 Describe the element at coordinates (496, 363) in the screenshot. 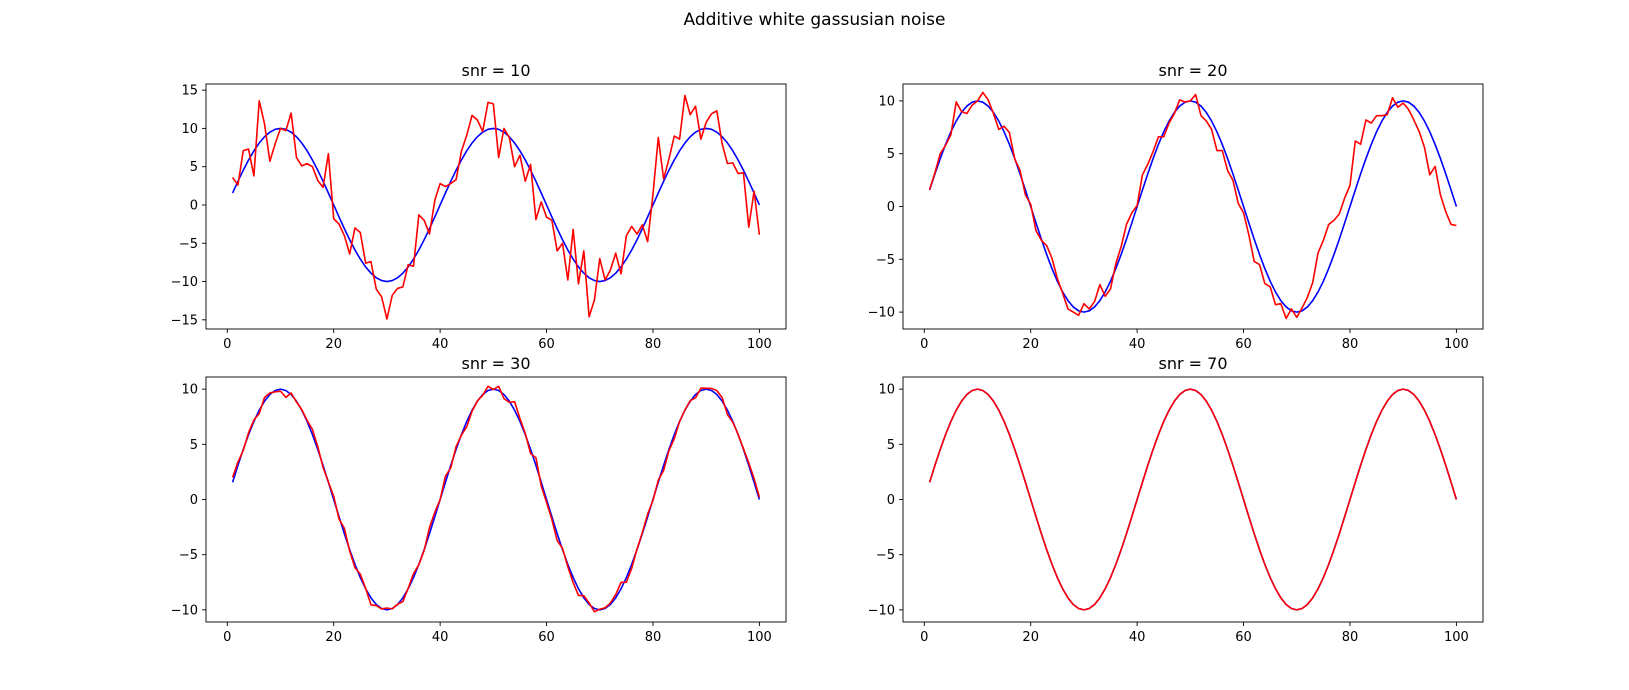

I see `subplot-title: snr = 30` at that location.